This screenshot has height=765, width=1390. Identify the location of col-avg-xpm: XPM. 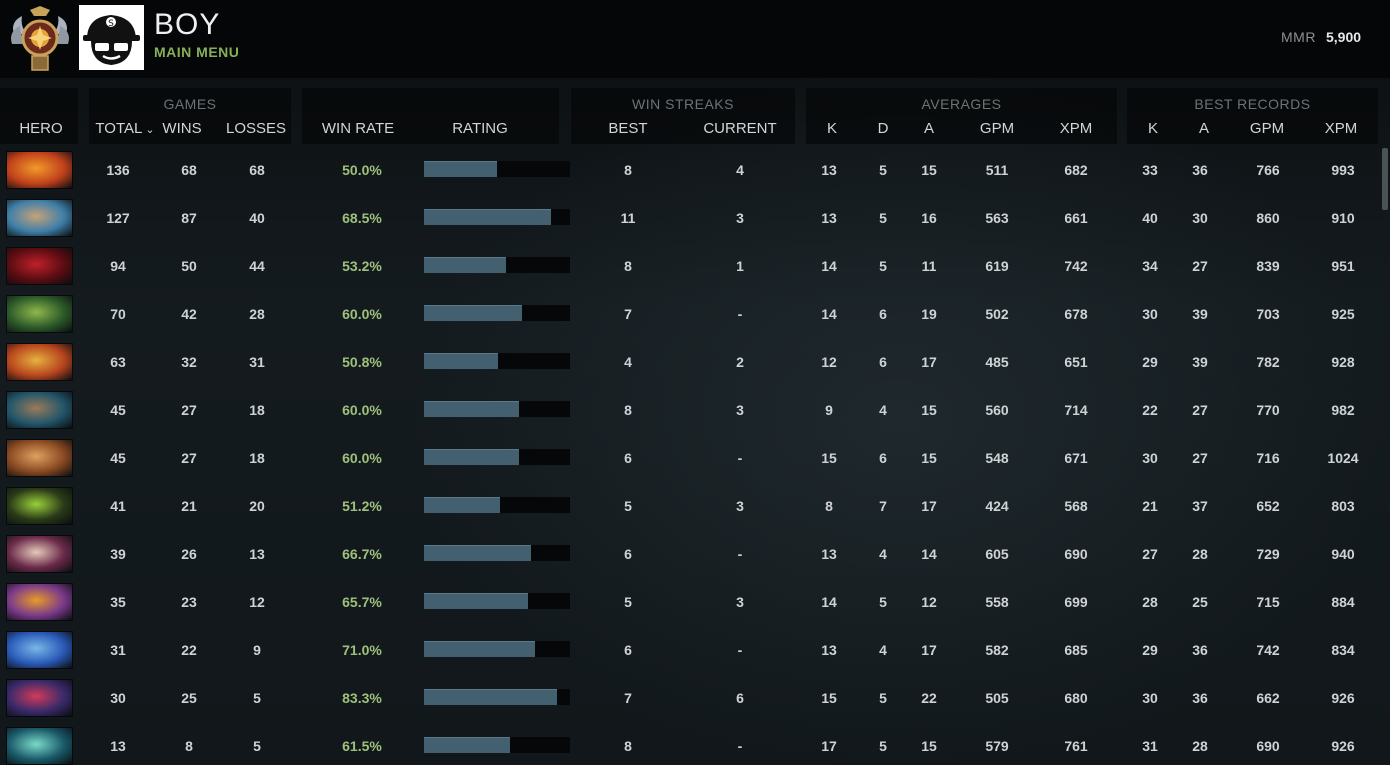
(1076, 128).